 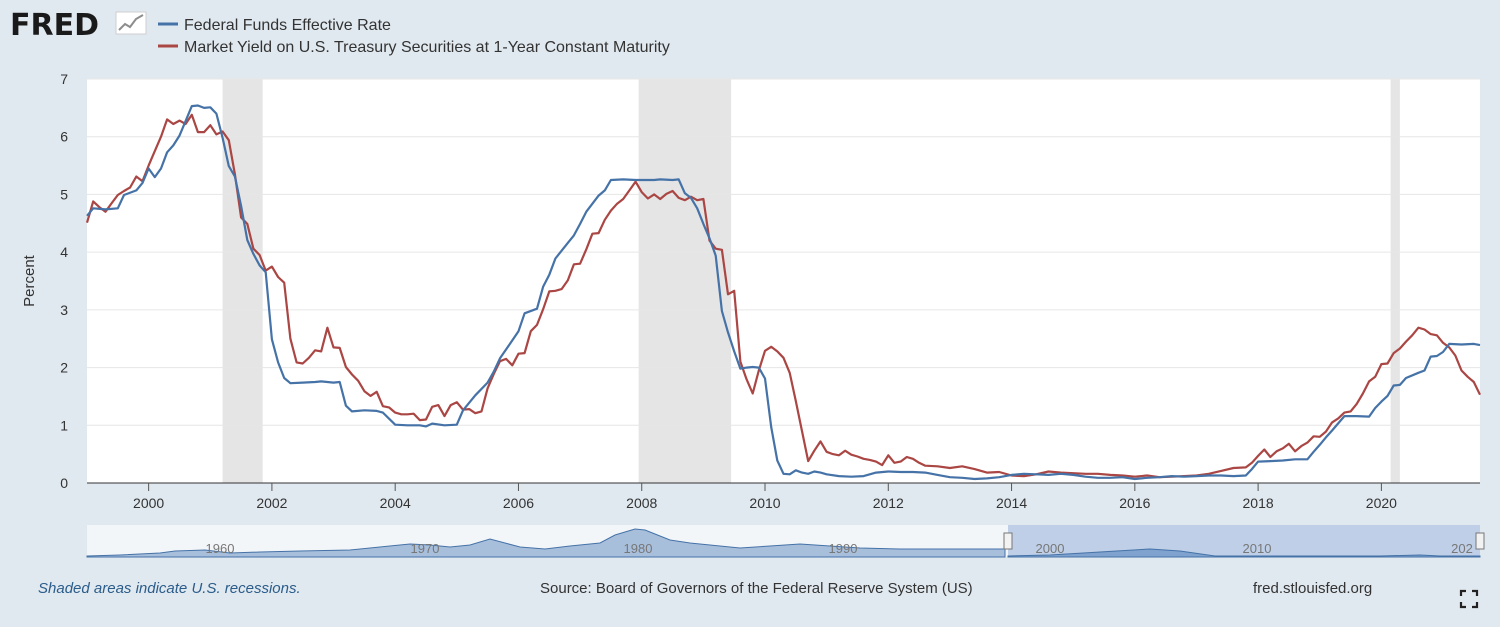 What do you see at coordinates (169, 588) in the screenshot?
I see `recession-note: Shaded areas indicate U.S. recessions.` at bounding box center [169, 588].